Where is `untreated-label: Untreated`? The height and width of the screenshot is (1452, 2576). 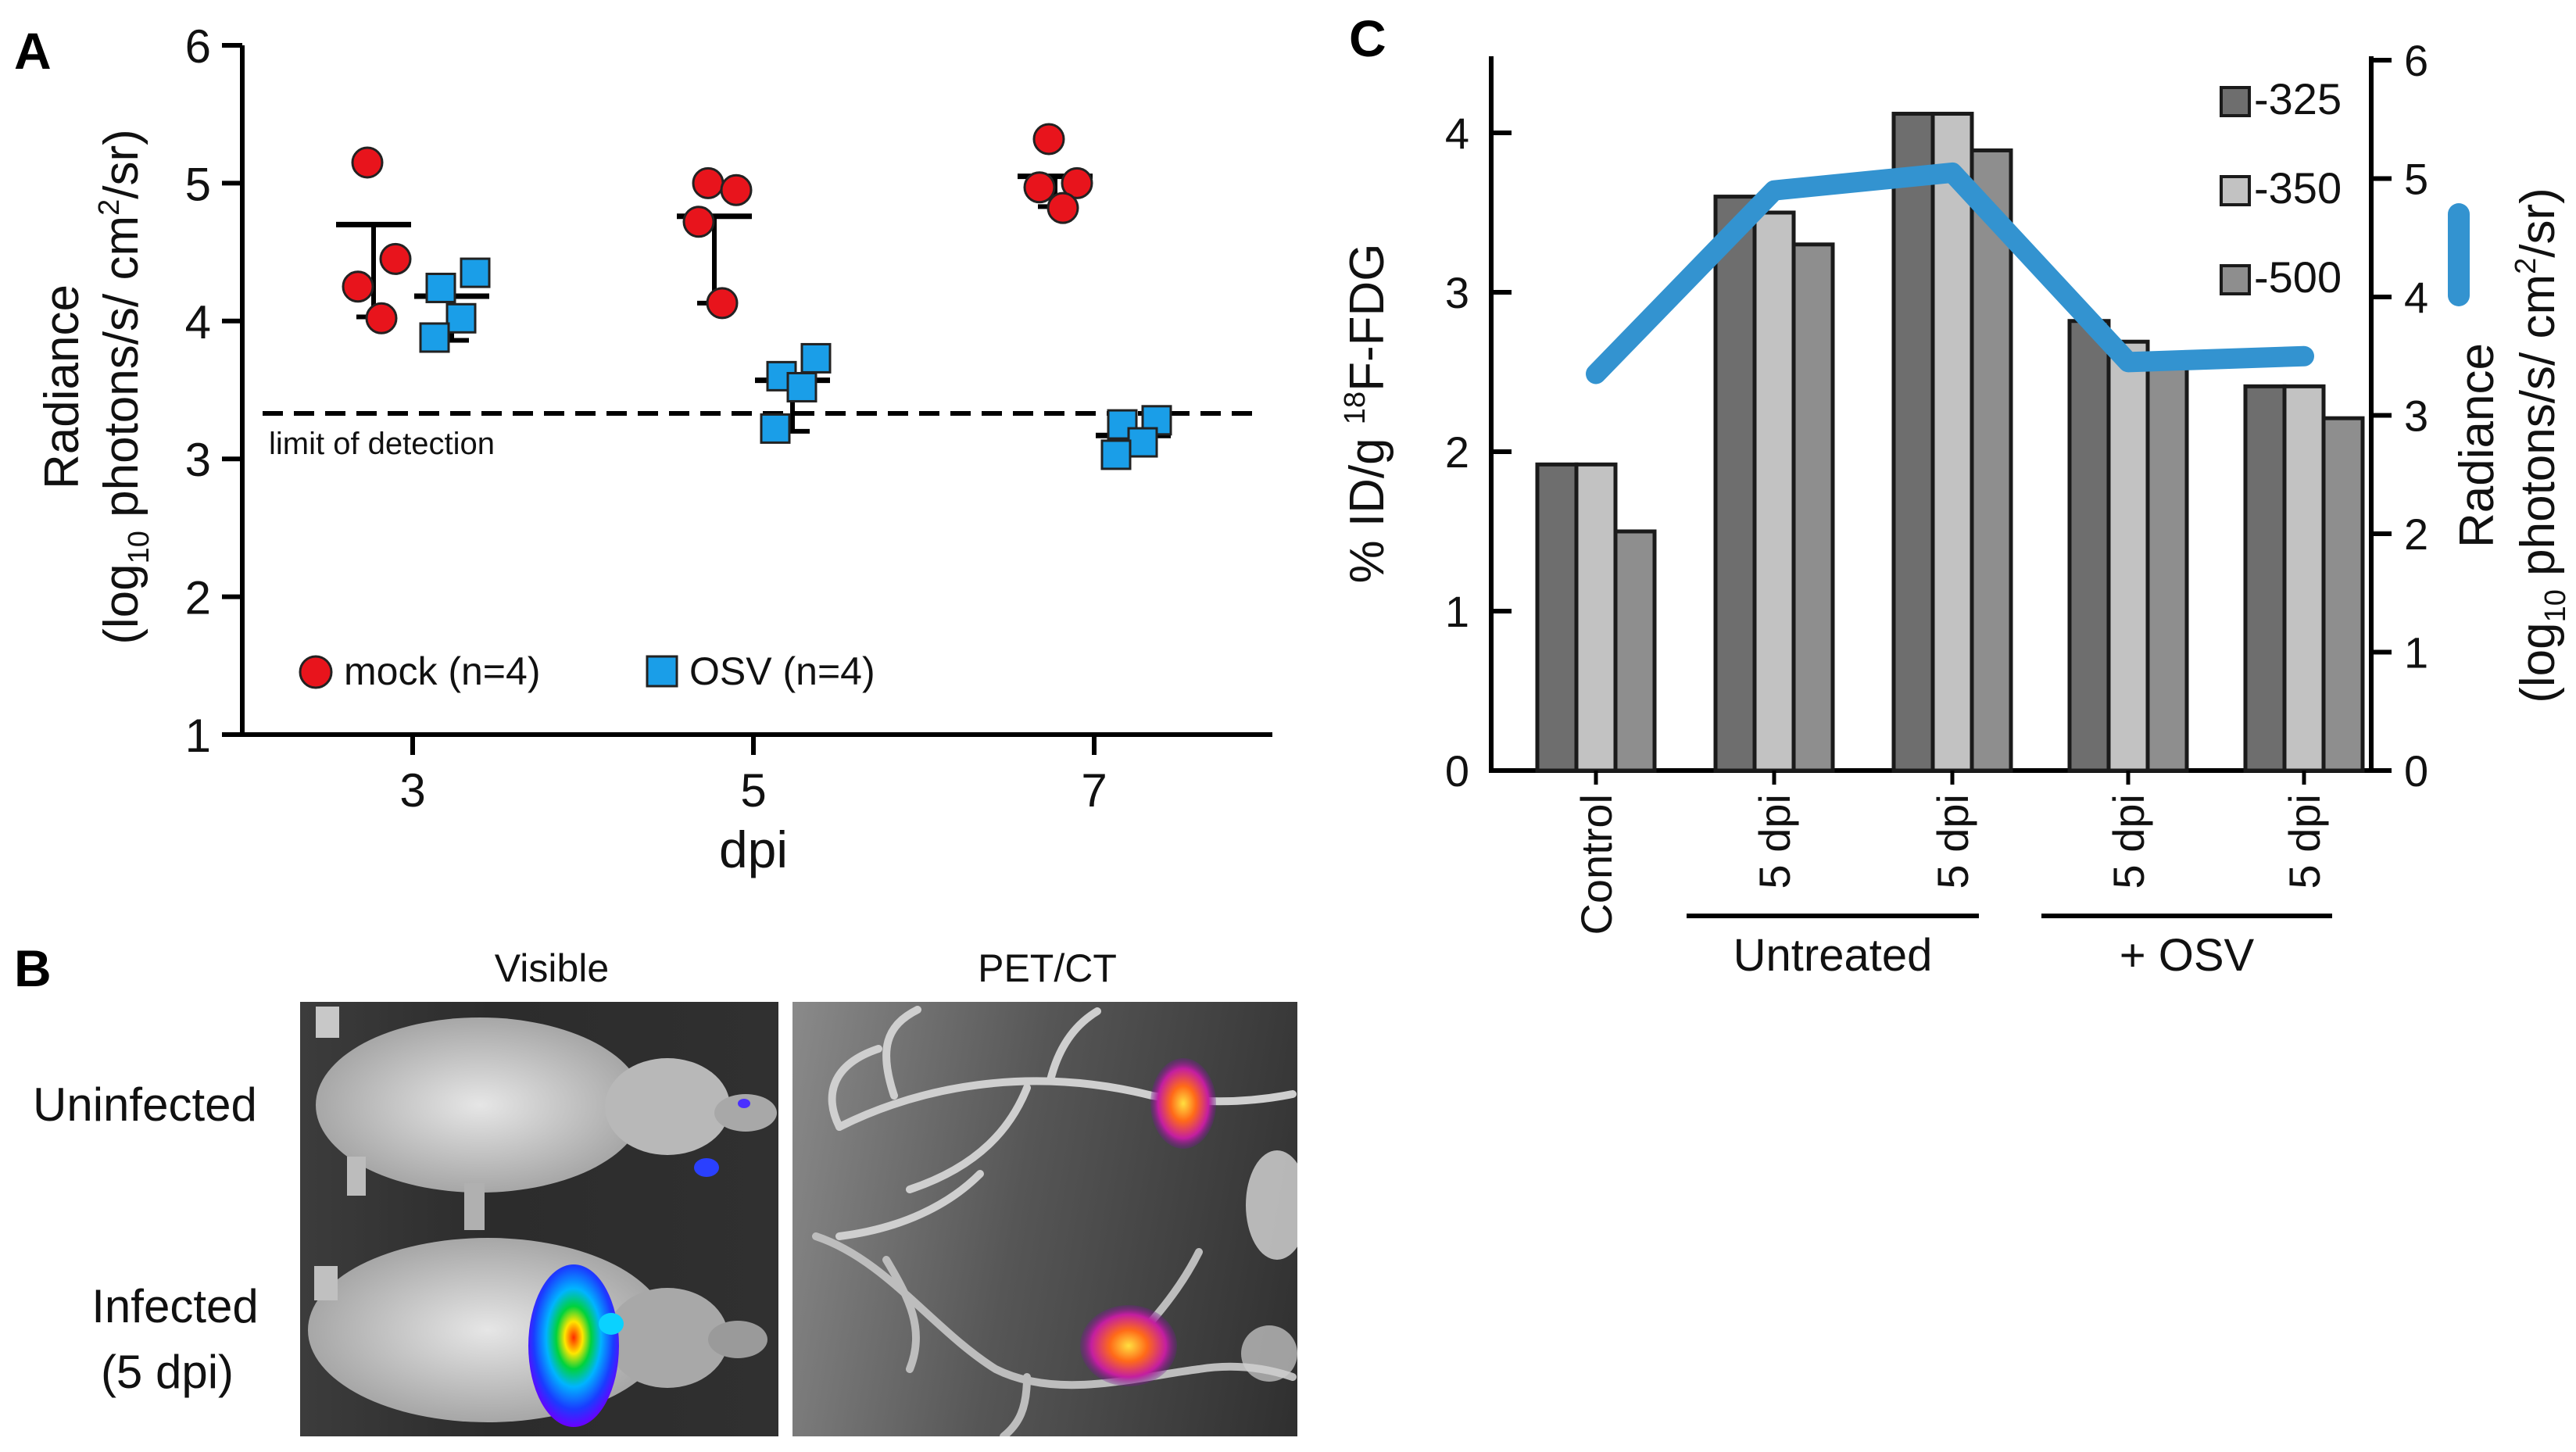
untreated-label: Untreated is located at coordinates (1833, 956).